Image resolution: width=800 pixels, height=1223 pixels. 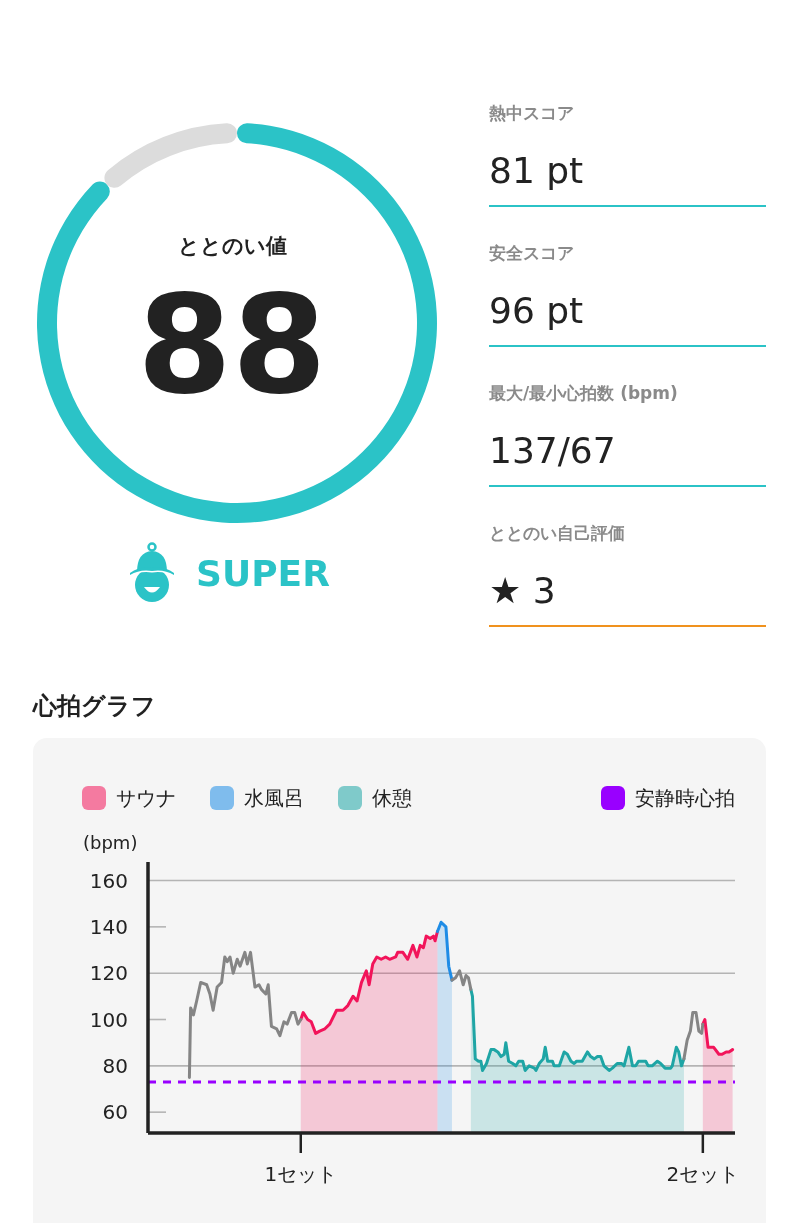 What do you see at coordinates (536, 170) in the screenshot?
I see `text: 81 pt` at bounding box center [536, 170].